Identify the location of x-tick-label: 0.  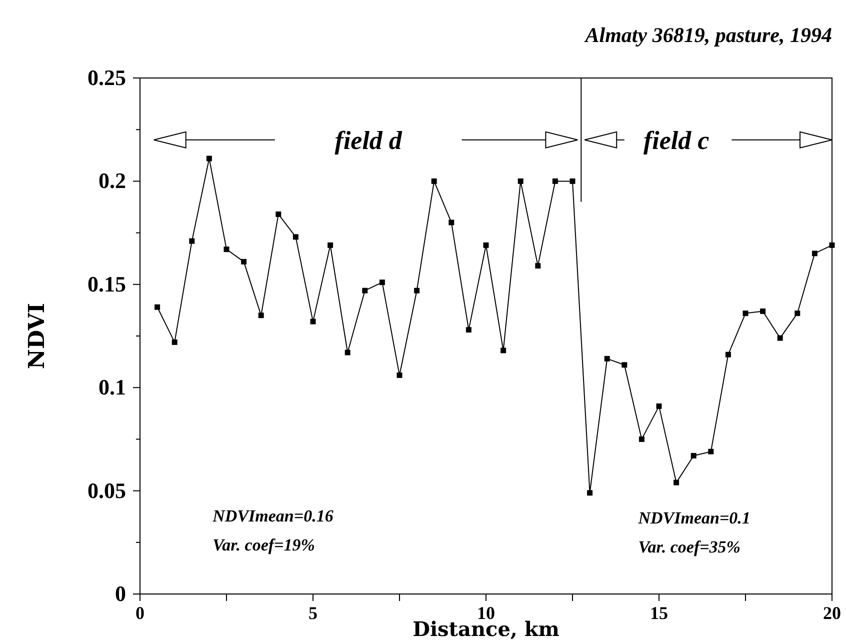
(140, 612).